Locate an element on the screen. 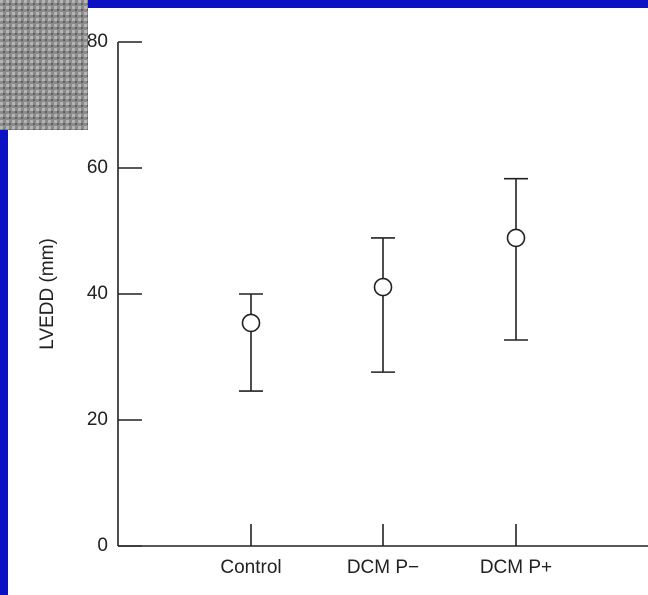 The width and height of the screenshot is (648, 595). x-tick-label: DCM P+ is located at coordinates (516, 567).